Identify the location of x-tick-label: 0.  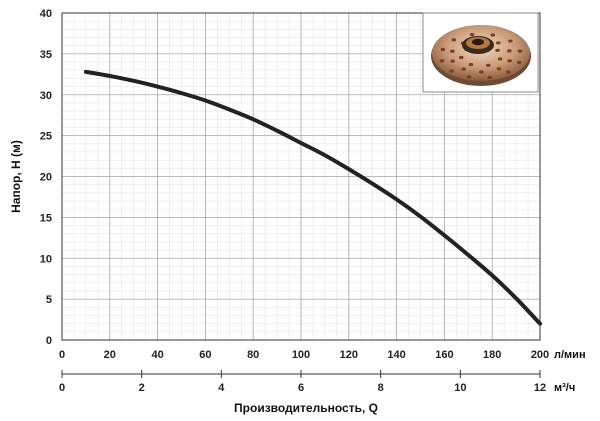
(62, 355).